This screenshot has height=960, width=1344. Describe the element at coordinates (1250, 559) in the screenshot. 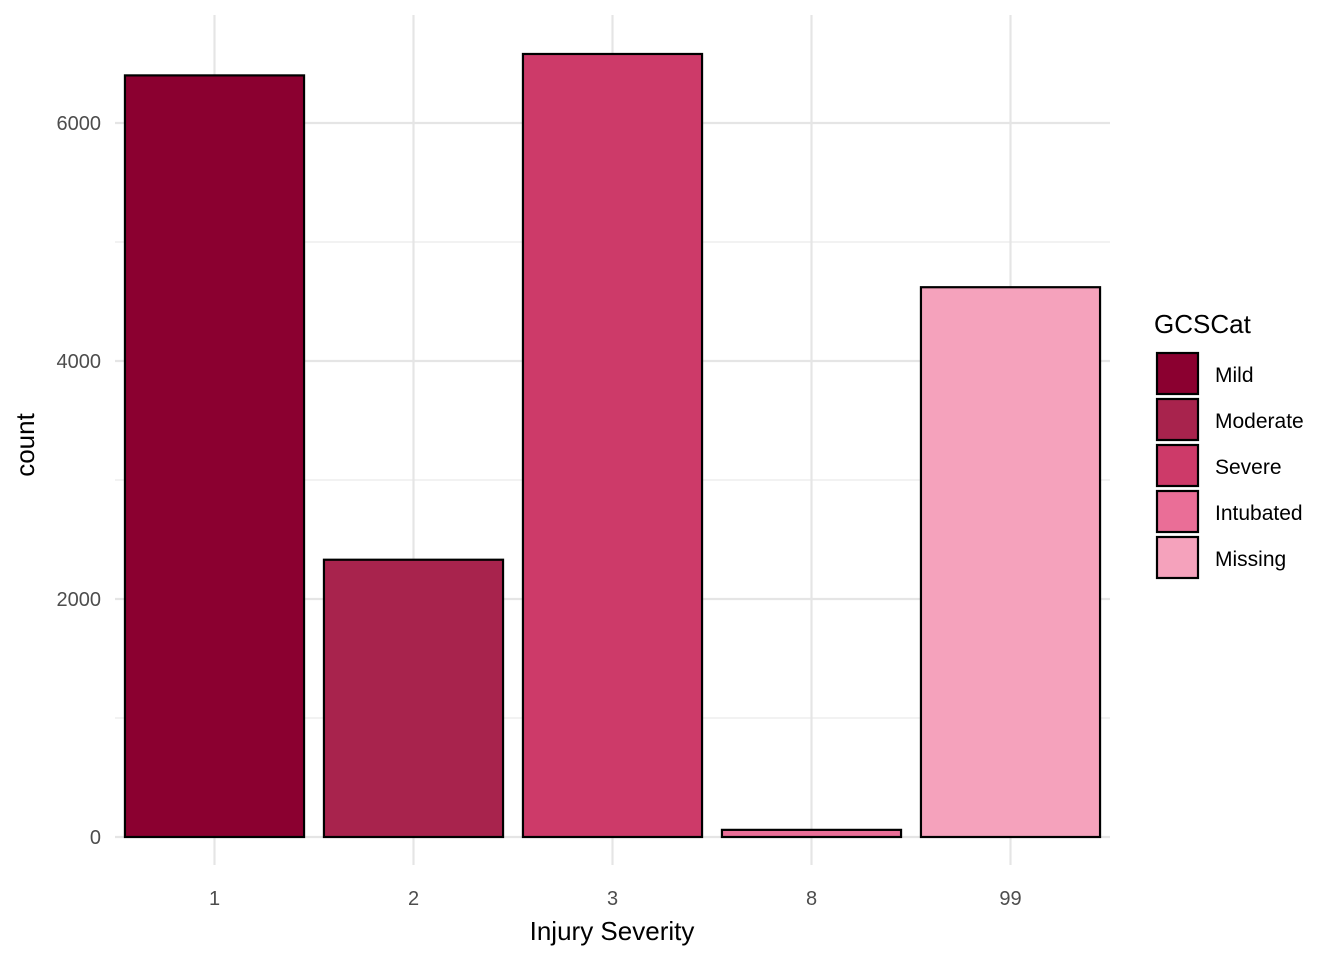

I see `legend-label: Missing` at that location.